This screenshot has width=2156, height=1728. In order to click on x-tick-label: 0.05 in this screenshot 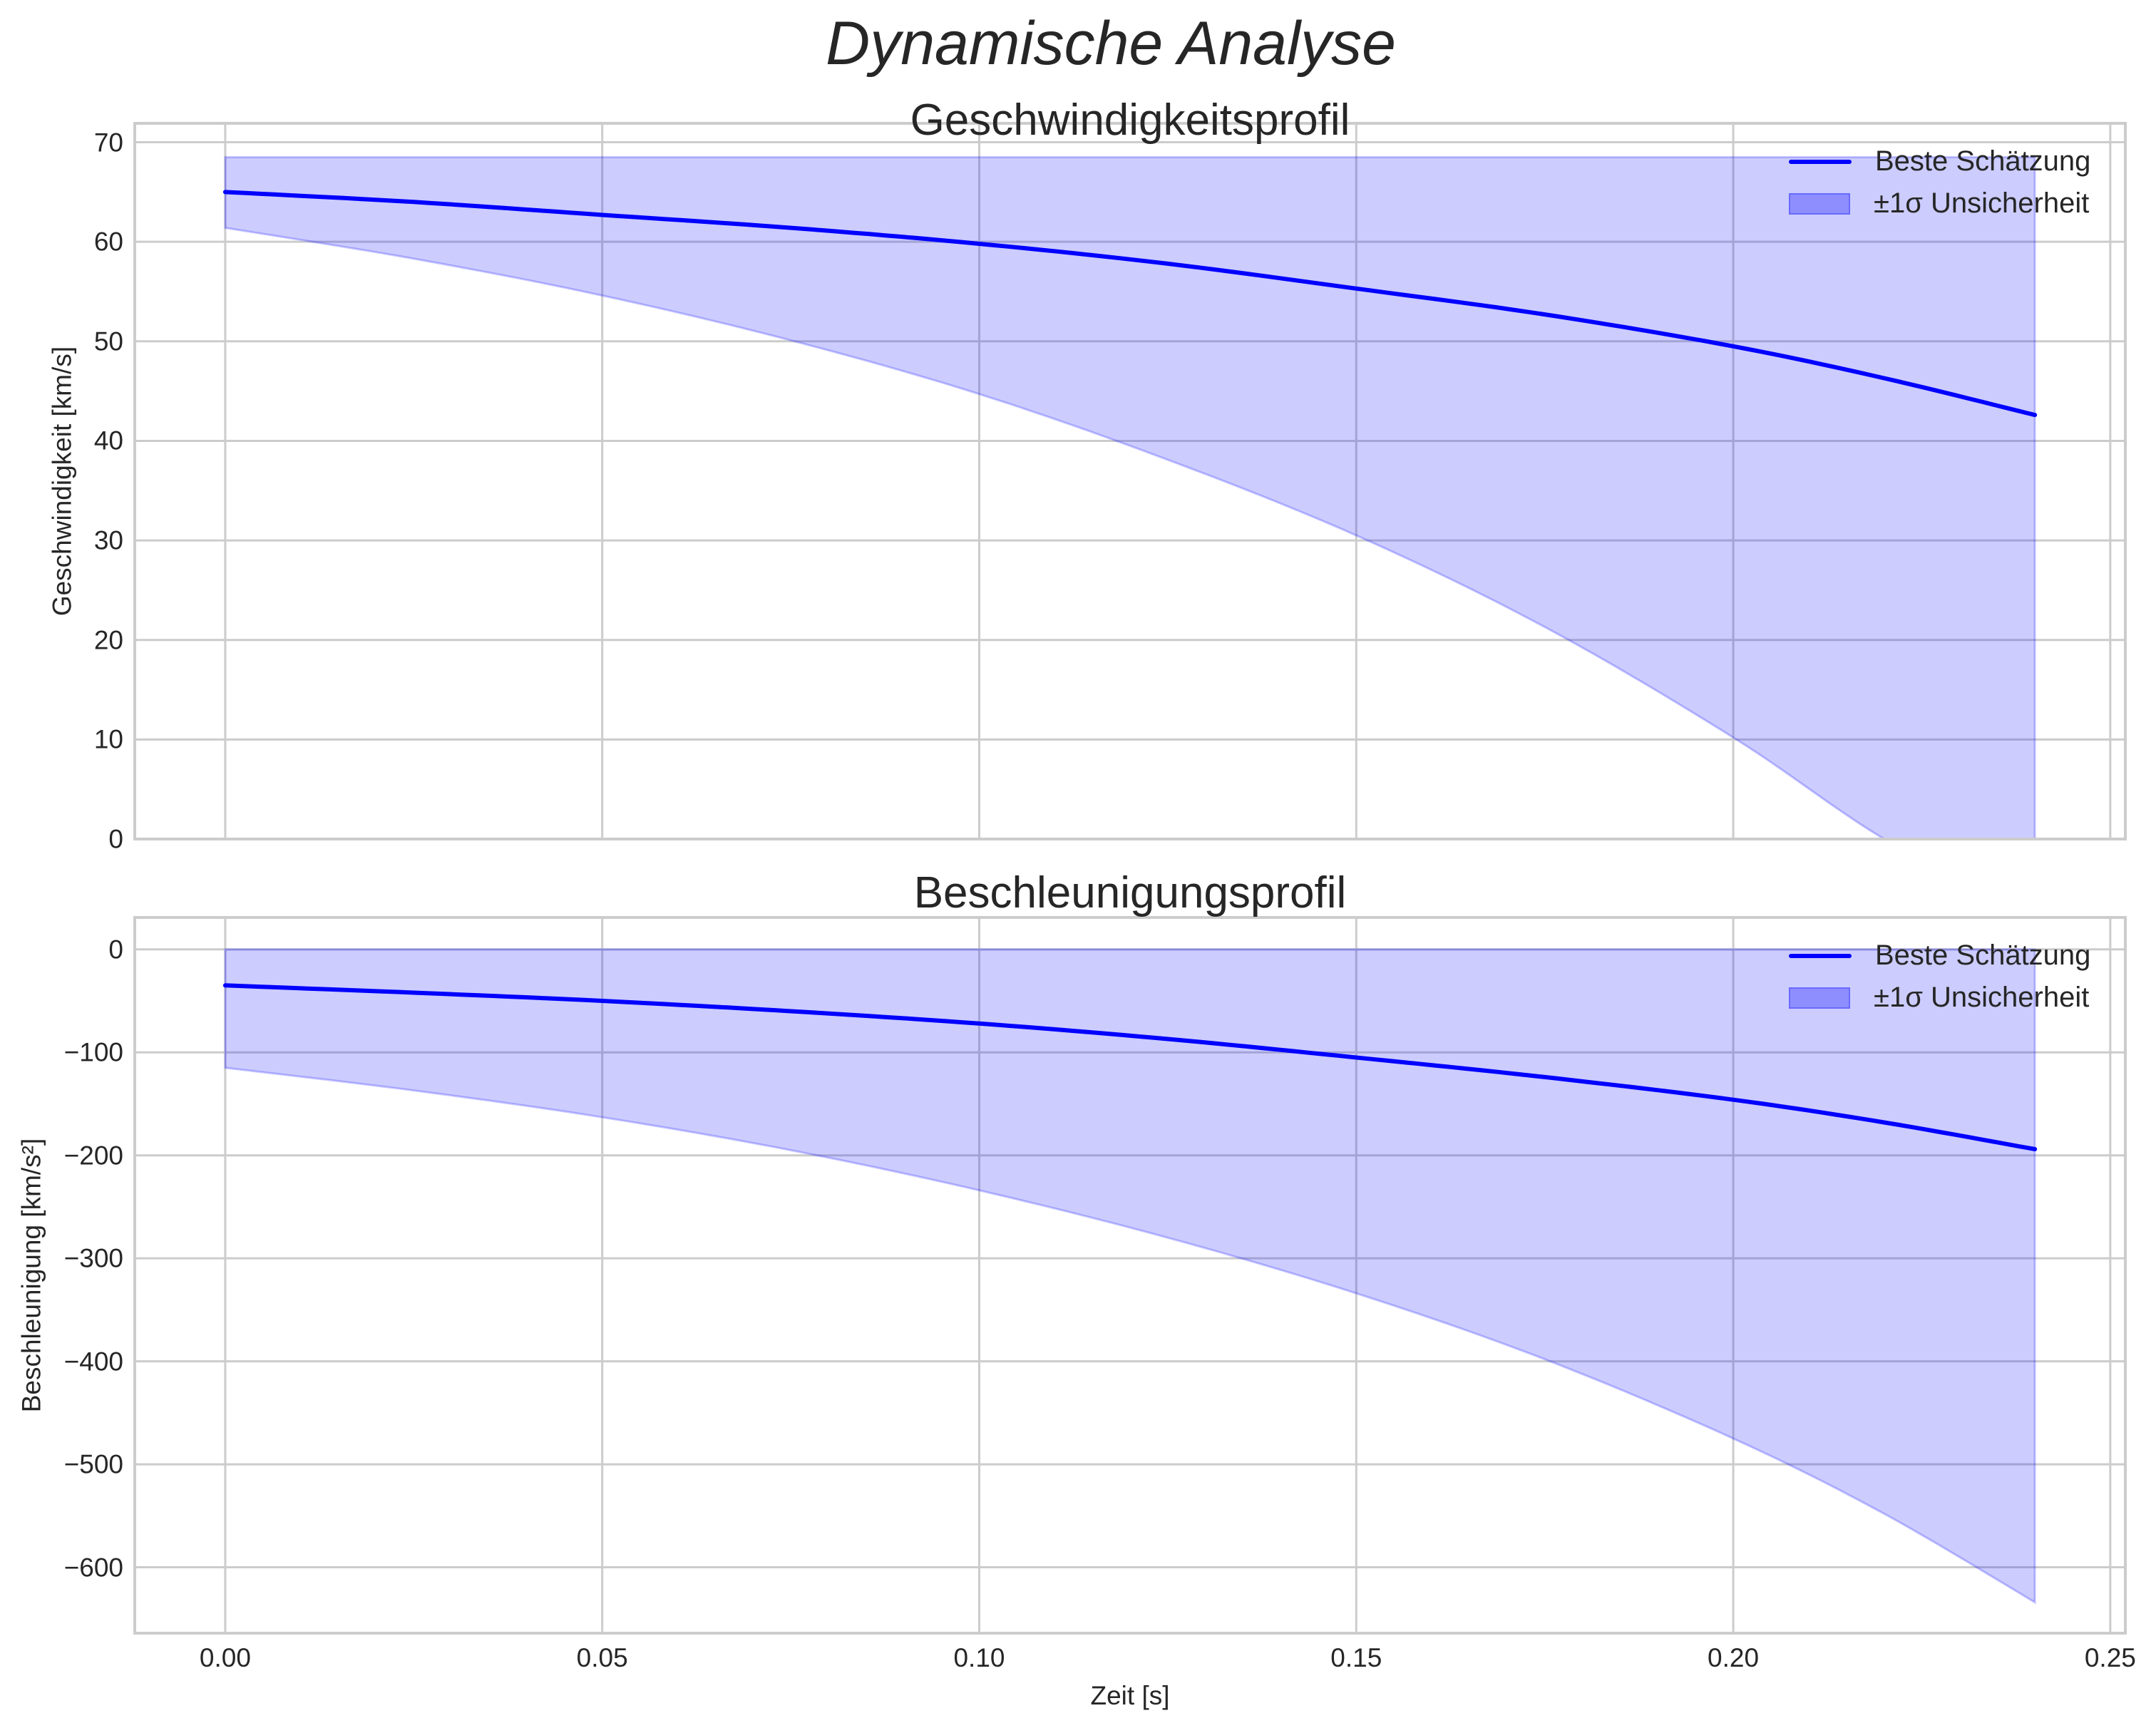, I will do `click(602, 1657)`.